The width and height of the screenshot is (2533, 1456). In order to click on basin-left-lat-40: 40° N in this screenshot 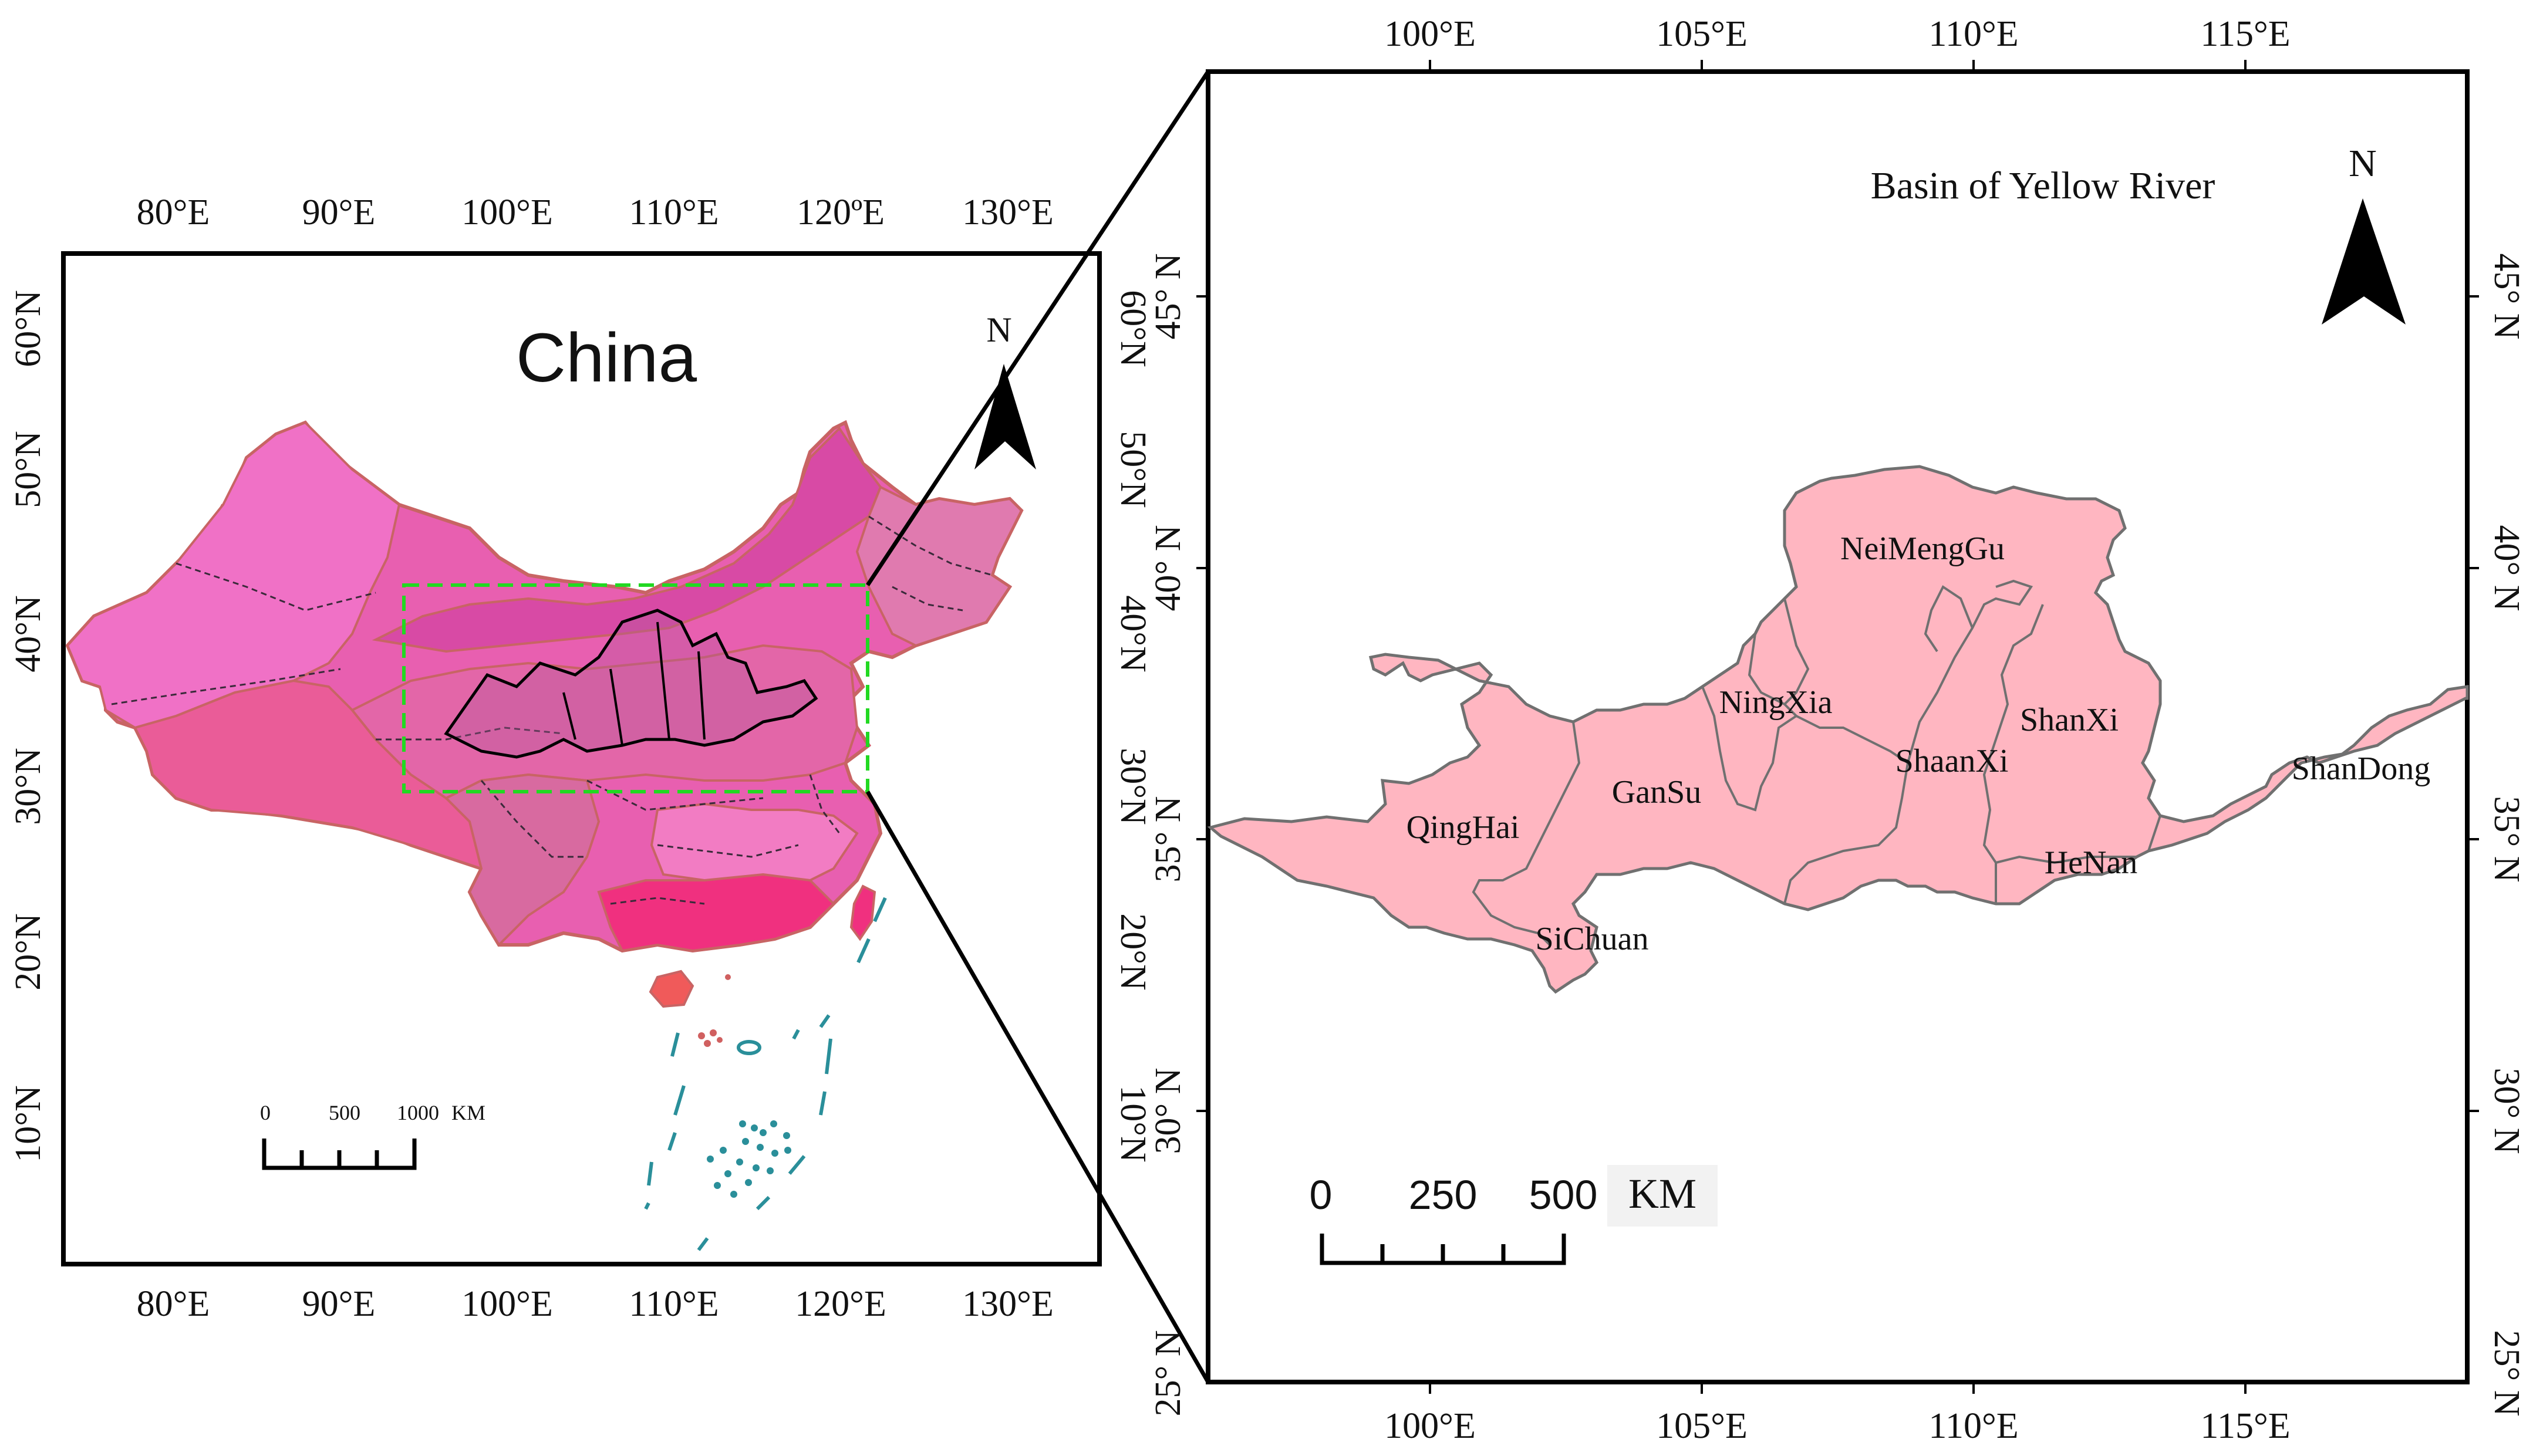, I will do `click(1168, 568)`.